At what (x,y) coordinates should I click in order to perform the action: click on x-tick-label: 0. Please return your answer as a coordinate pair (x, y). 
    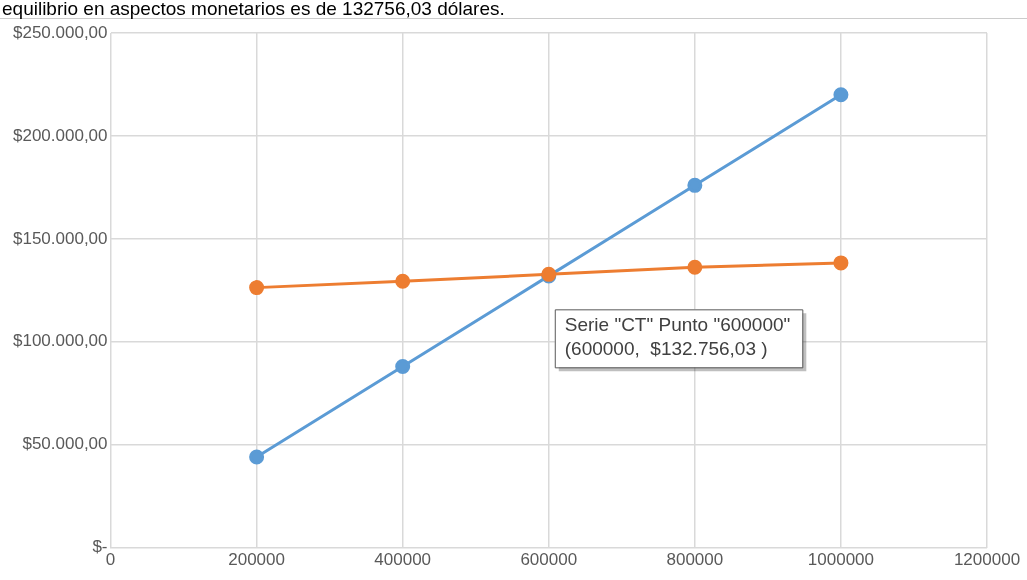
    Looking at the image, I should click on (110, 560).